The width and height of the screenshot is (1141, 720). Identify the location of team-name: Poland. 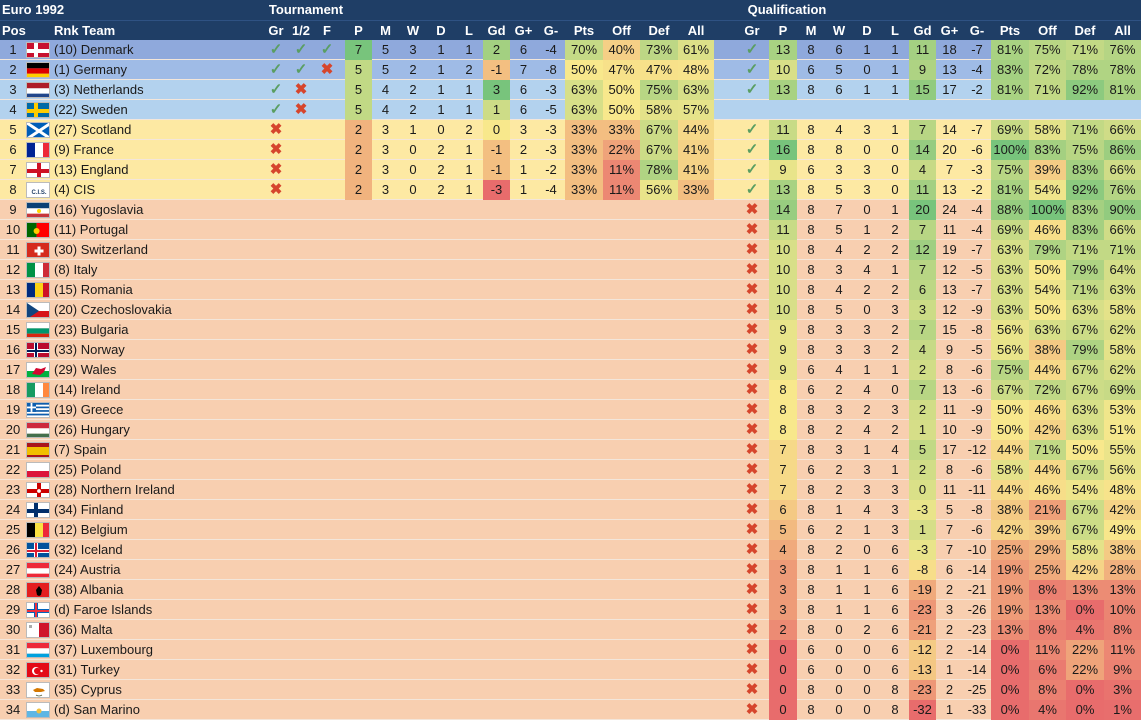
(99, 469).